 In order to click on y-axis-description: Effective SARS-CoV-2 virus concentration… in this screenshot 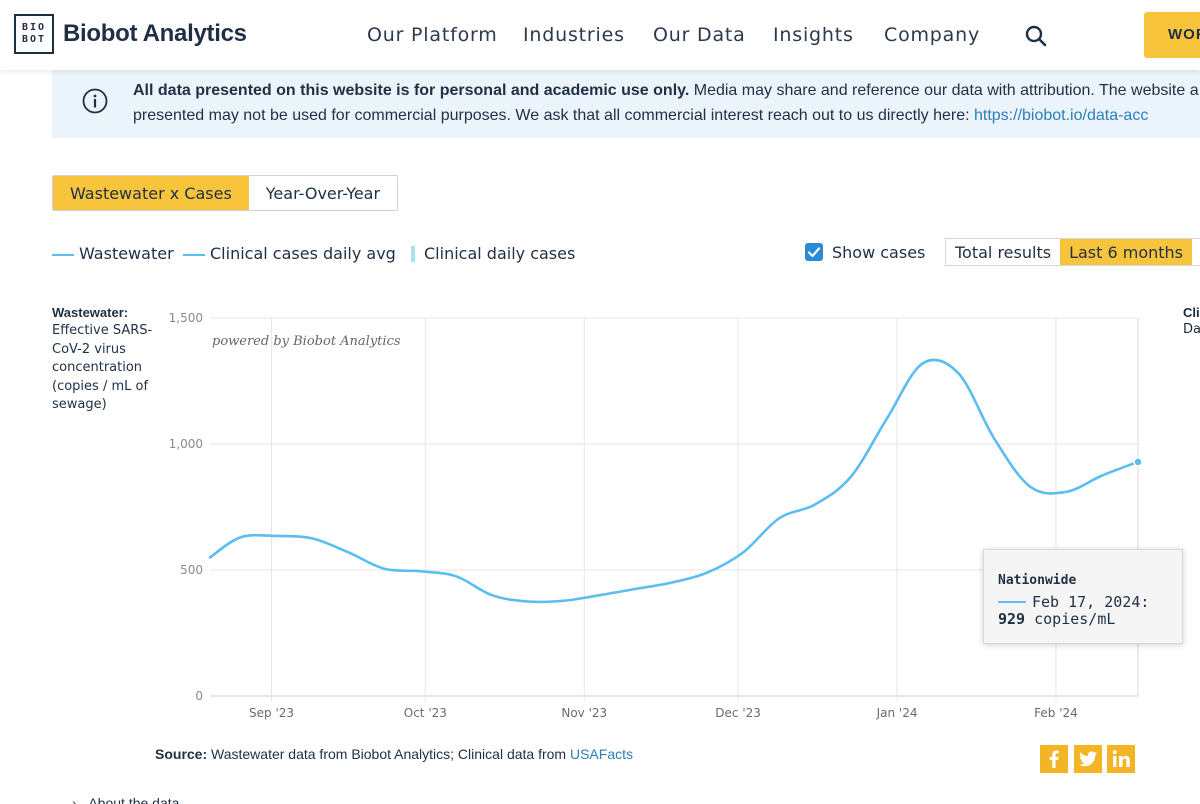, I will do `click(102, 367)`.